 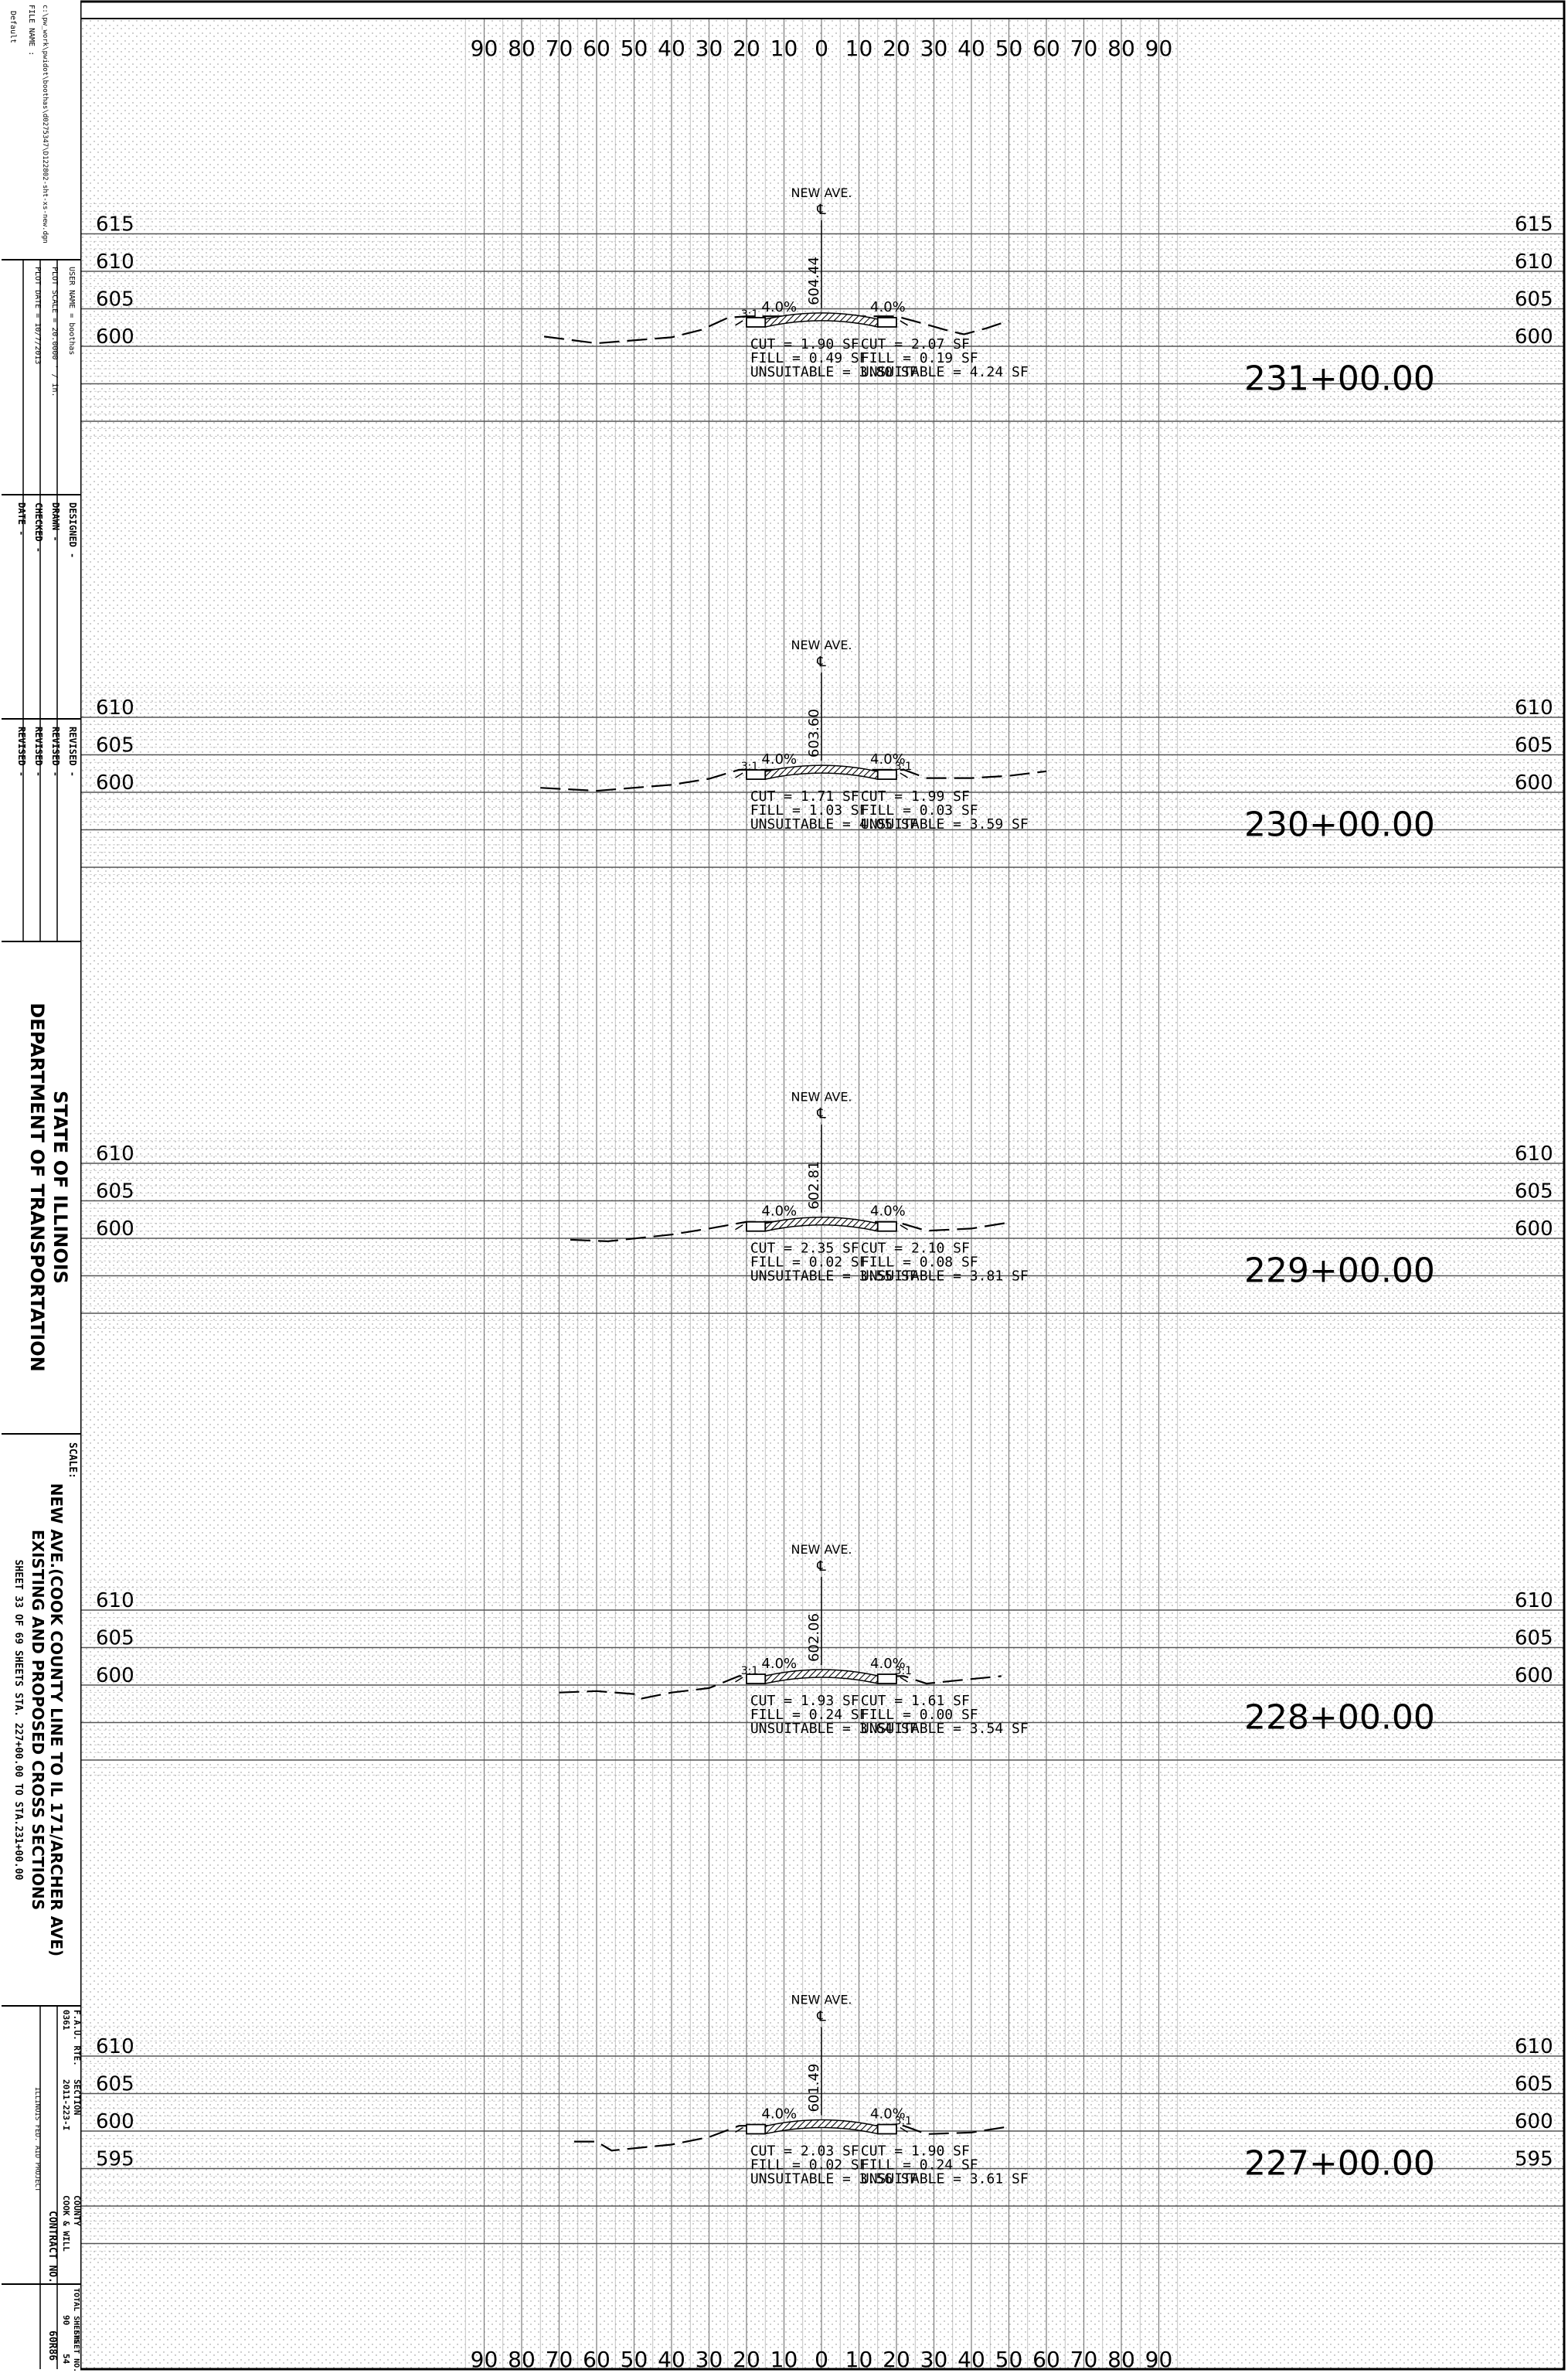 I want to click on quantity-left: UNSUITABLE = 4.05 SF, so click(x=834, y=824).